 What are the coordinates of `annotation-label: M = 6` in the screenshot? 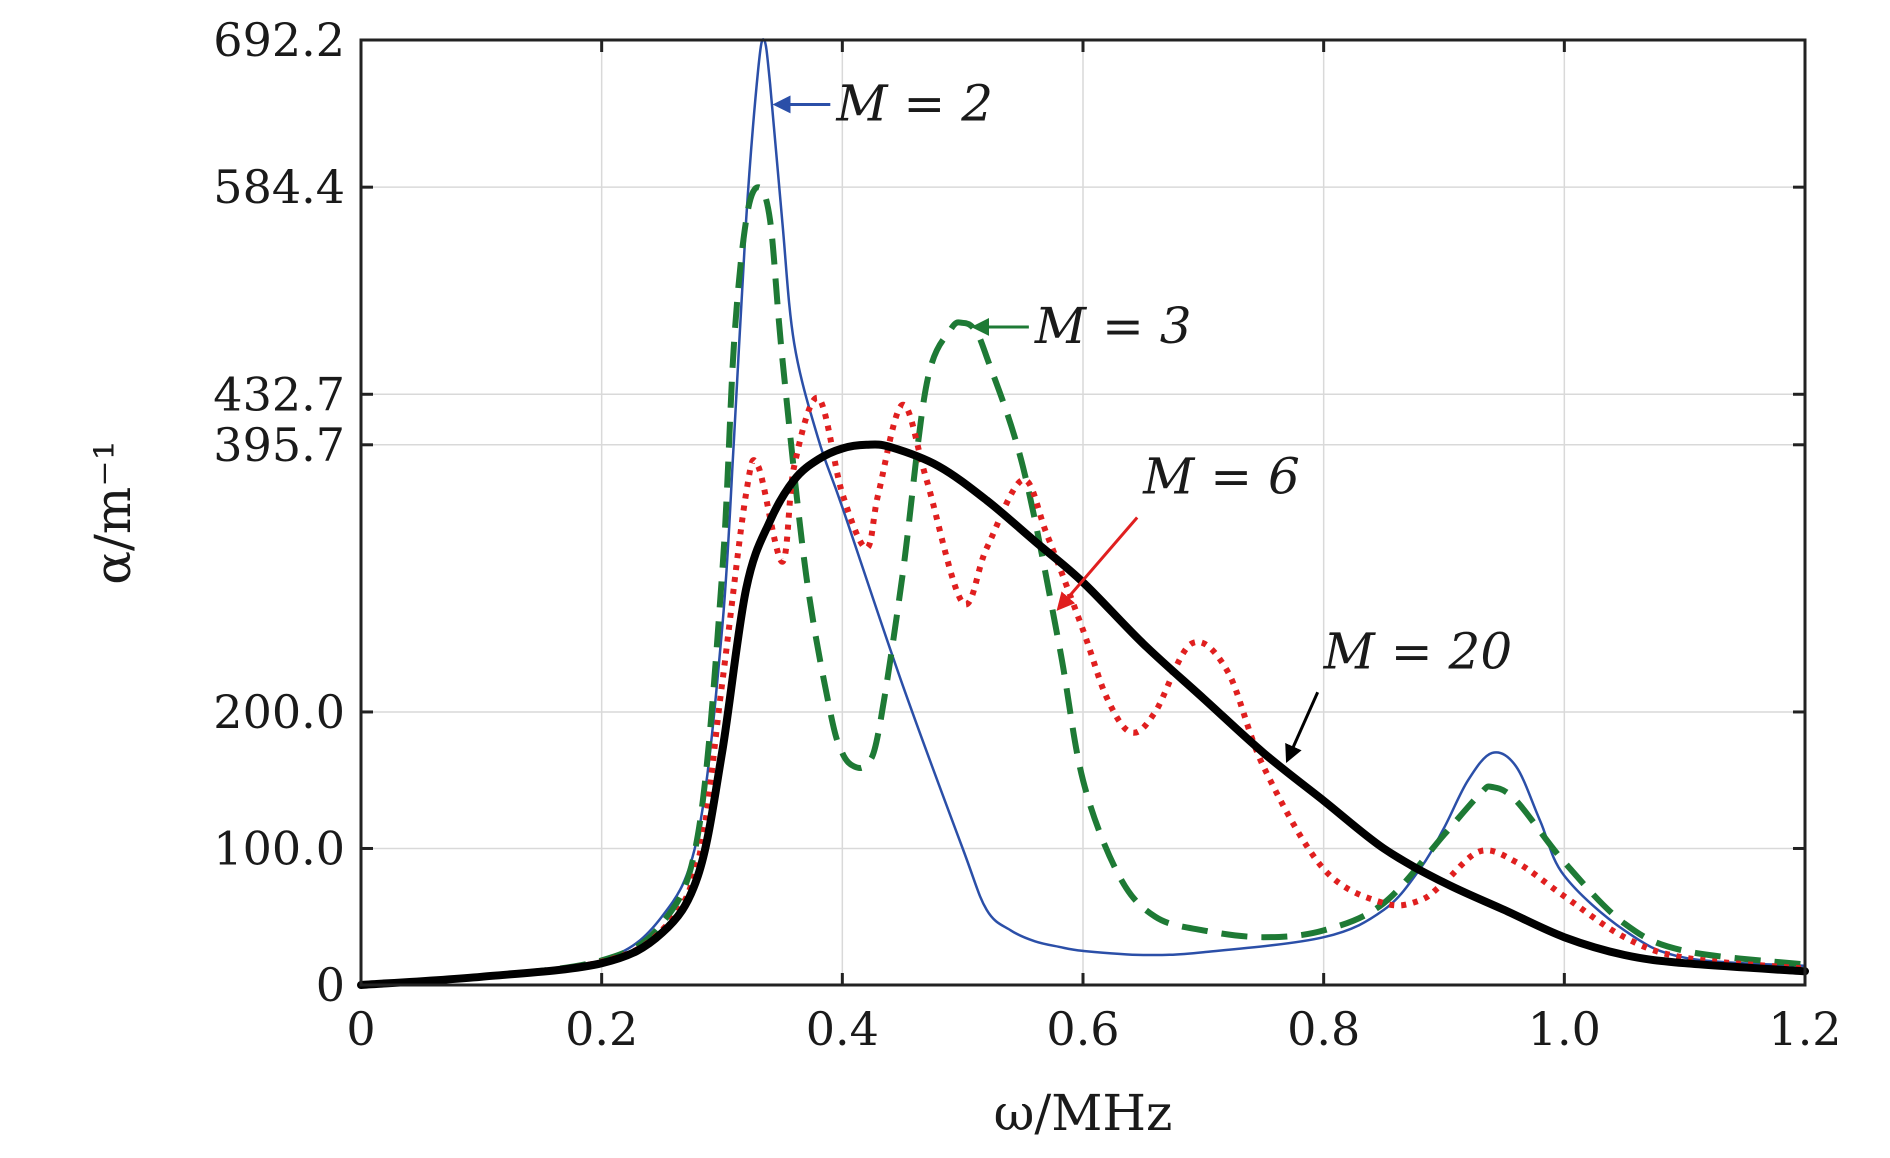 It's located at (1221, 477).